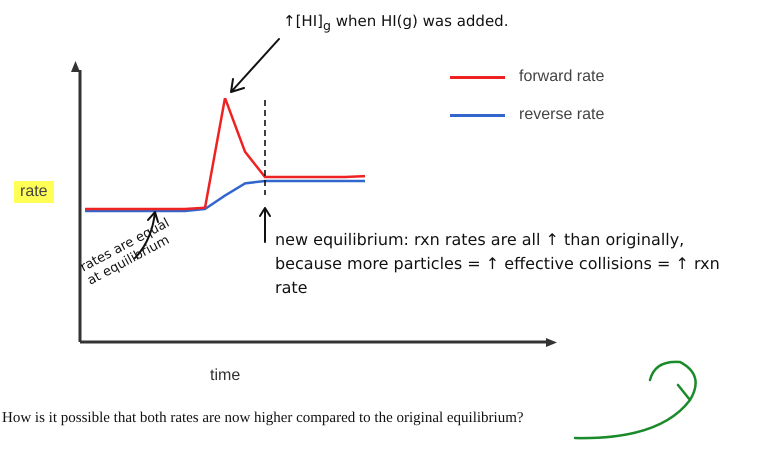 Image resolution: width=761 pixels, height=458 pixels. I want to click on legend-label: reverse rate, so click(561, 115).